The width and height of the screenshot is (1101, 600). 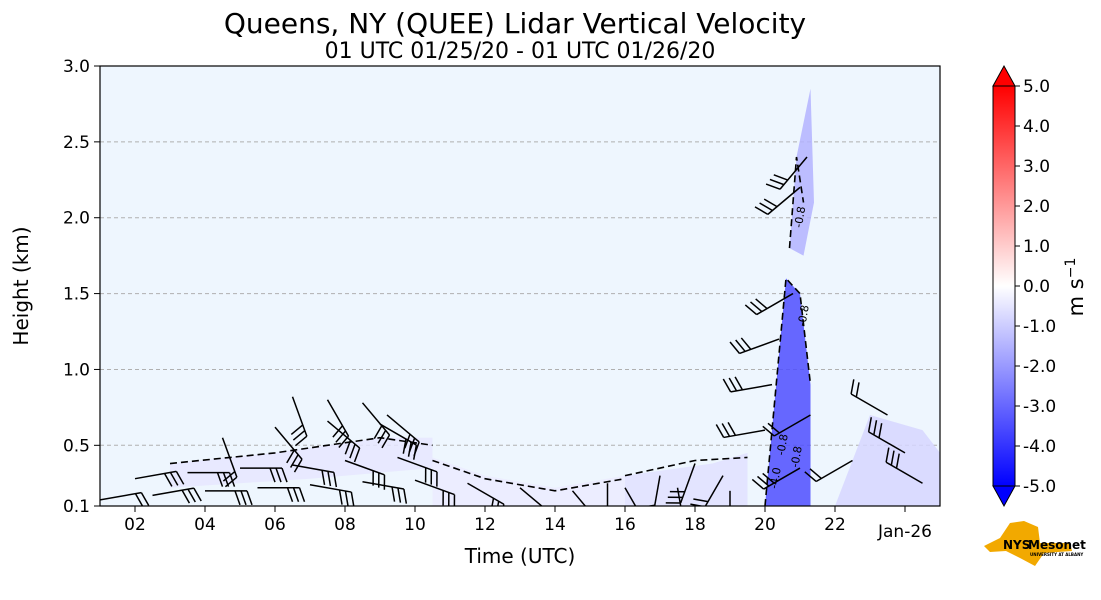 I want to click on contour-label: -4.0, so click(x=775, y=477).